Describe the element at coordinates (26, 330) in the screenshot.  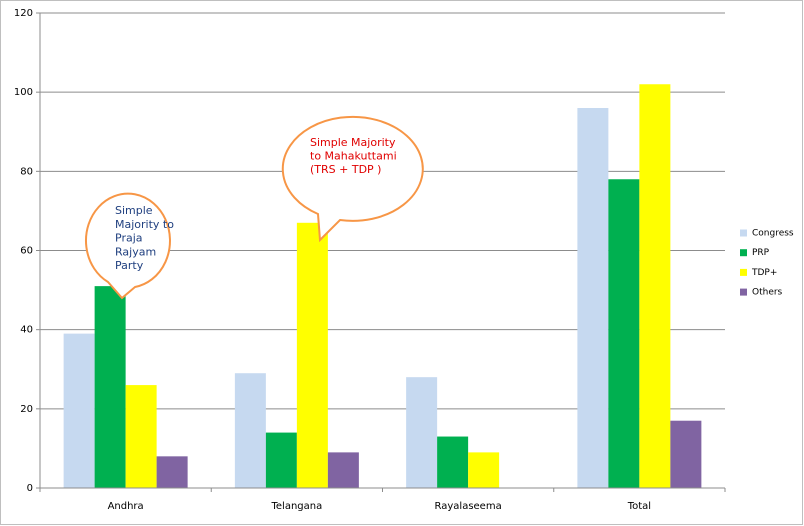
I see `y-tick-label: 40` at that location.